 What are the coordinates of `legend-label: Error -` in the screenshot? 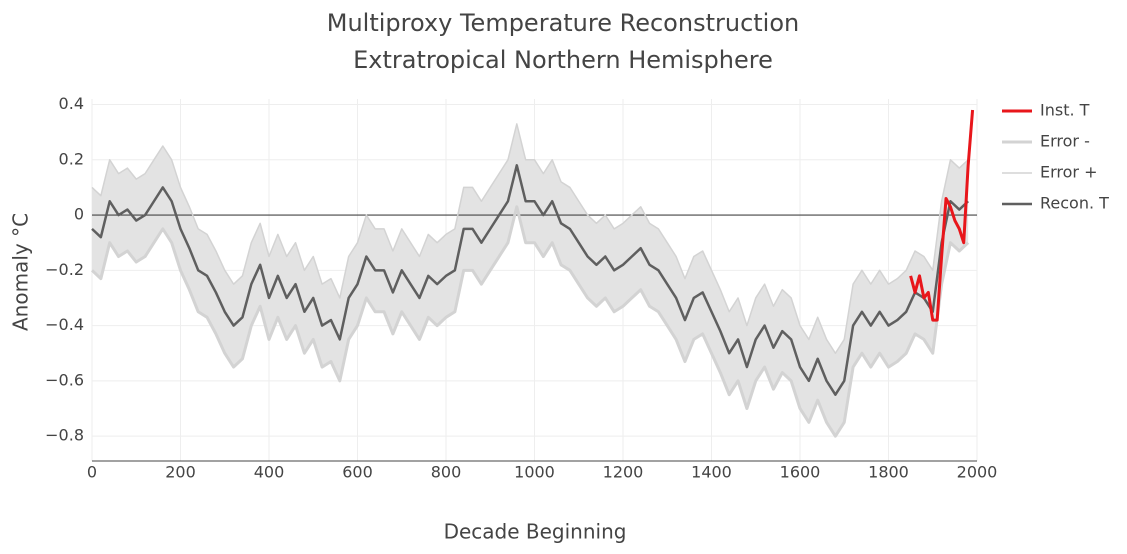 It's located at (1065, 141).